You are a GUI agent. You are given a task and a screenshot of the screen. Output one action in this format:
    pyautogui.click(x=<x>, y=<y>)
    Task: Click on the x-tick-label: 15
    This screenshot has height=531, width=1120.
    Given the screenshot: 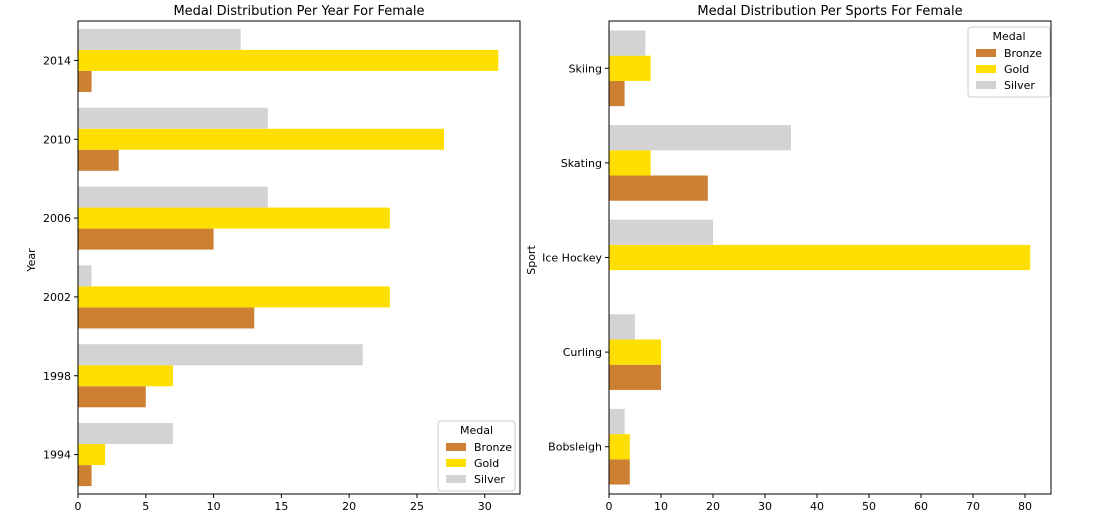 What is the action you would take?
    pyautogui.click(x=281, y=506)
    